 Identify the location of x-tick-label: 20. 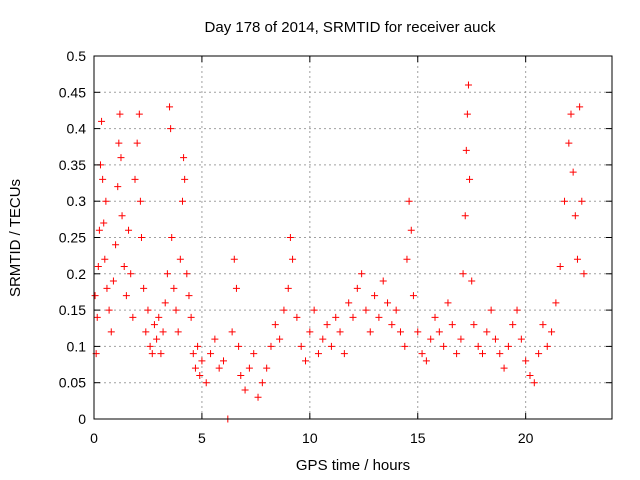
(526, 438).